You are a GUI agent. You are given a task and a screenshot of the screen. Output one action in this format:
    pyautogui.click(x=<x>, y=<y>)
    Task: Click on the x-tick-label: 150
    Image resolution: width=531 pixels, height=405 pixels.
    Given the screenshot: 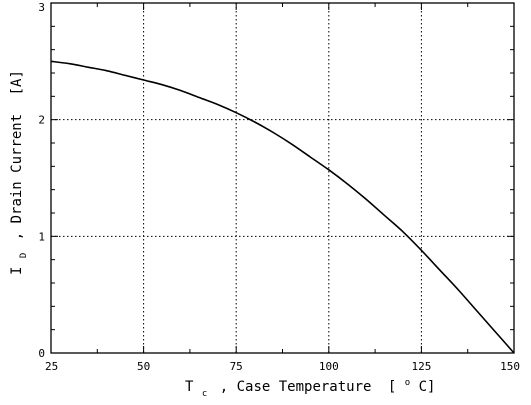 What is the action you would take?
    pyautogui.click(x=510, y=366)
    